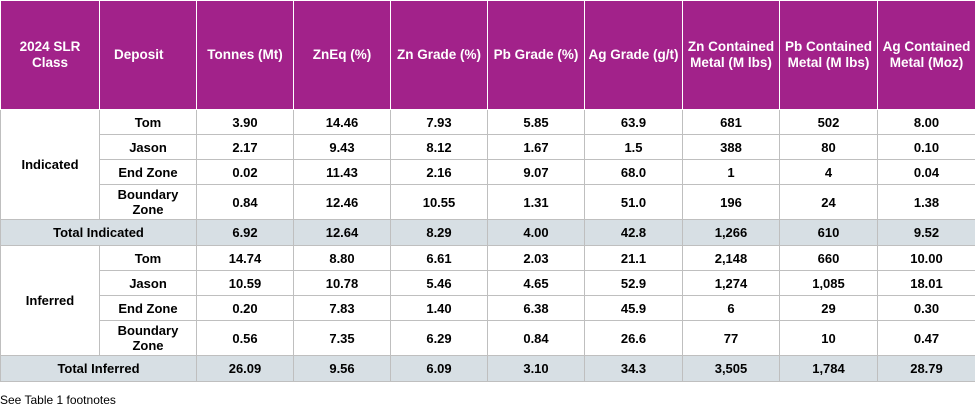  I want to click on value-cell: 0.56, so click(245, 338).